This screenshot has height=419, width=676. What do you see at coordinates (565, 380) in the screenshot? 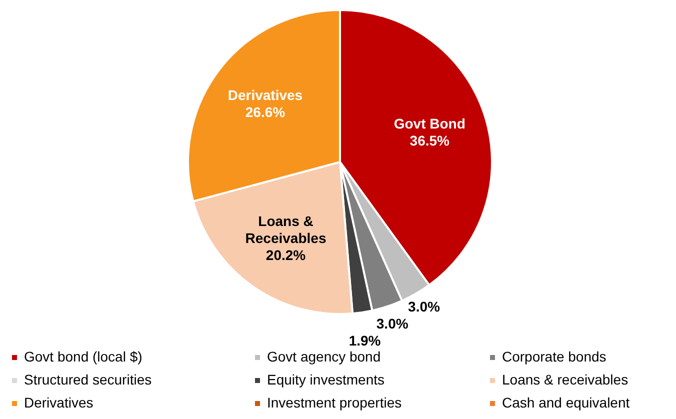
I see `legend-label: Loans & receivables` at bounding box center [565, 380].